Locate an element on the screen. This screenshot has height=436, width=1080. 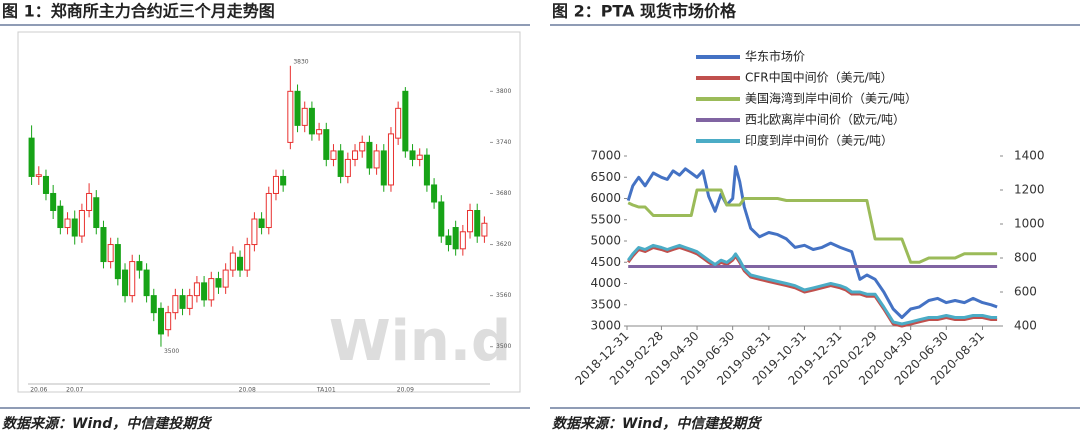
x-tick-label: 20.07 is located at coordinates (74, 390).